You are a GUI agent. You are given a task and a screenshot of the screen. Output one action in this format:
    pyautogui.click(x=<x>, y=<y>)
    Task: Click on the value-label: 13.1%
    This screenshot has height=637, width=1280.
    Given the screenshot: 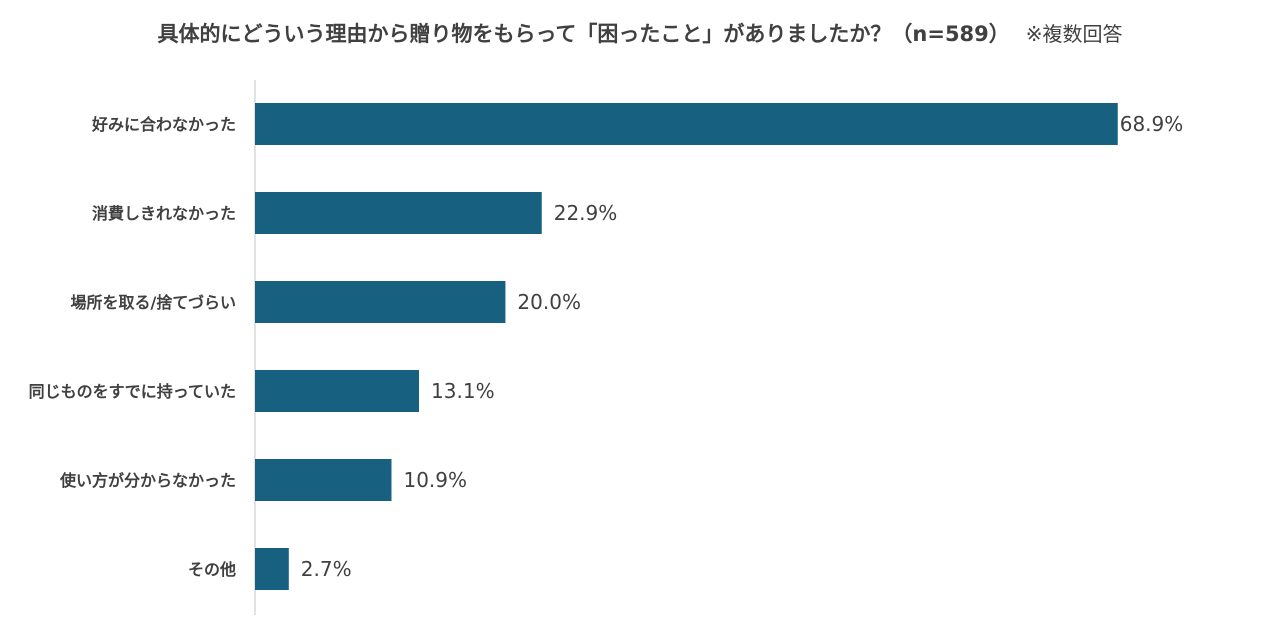 What is the action you would take?
    pyautogui.click(x=463, y=391)
    